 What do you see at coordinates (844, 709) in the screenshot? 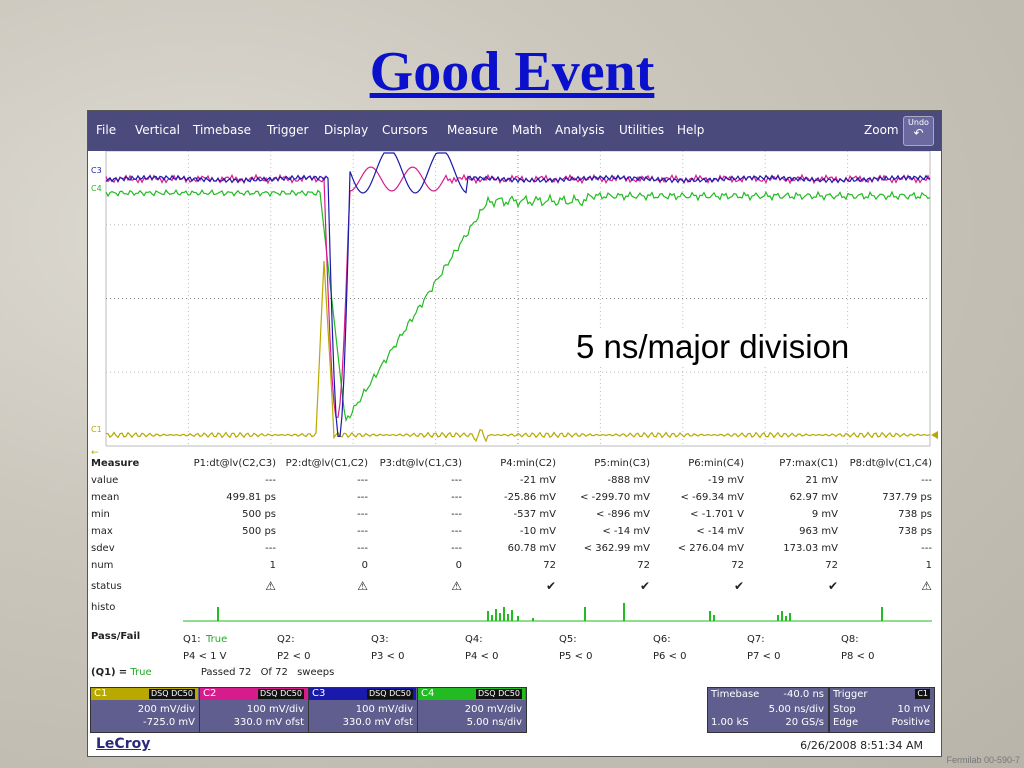
I see `trigger-mode: Stop` at bounding box center [844, 709].